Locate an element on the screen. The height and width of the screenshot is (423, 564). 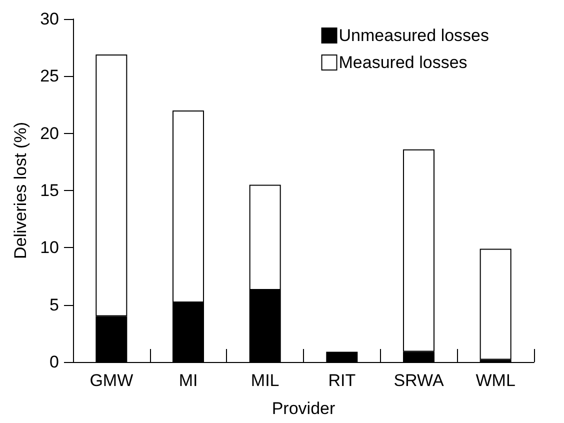
y-tick-label: 25 is located at coordinates (49, 76).